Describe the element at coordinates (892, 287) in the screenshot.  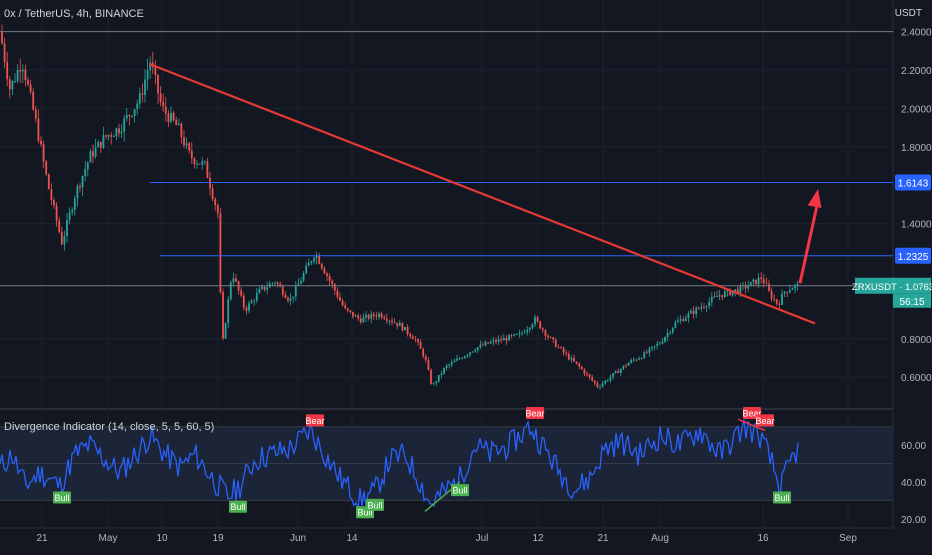
I see `last-price-label: ZRXUSDT · 1.0763` at that location.